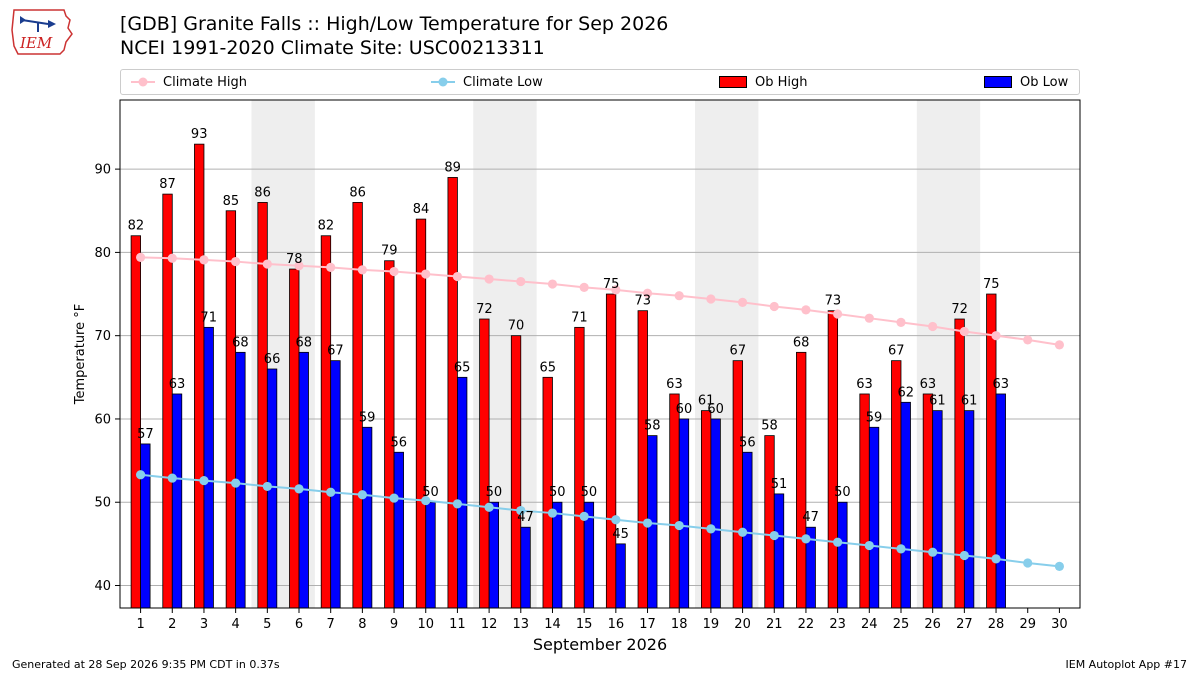 This screenshot has width=1200, height=675. What do you see at coordinates (457, 624) in the screenshot?
I see `x-tick-label: 11` at bounding box center [457, 624].